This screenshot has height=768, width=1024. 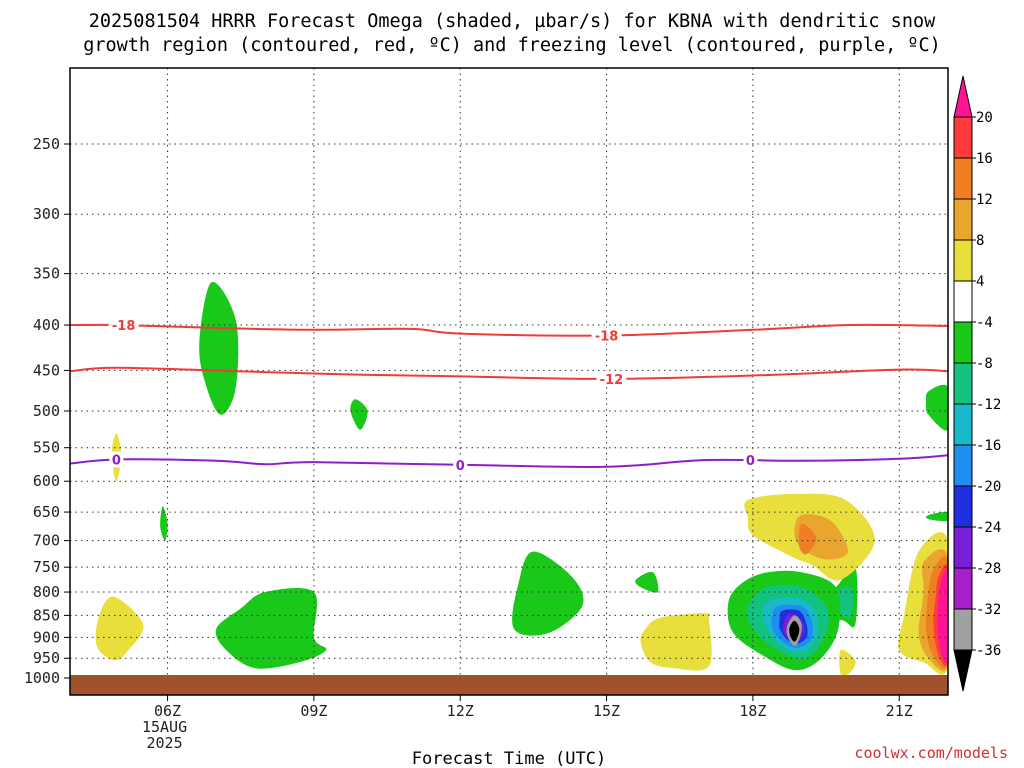 What do you see at coordinates (988, 446) in the screenshot?
I see `colorbar-label: -16` at bounding box center [988, 446].